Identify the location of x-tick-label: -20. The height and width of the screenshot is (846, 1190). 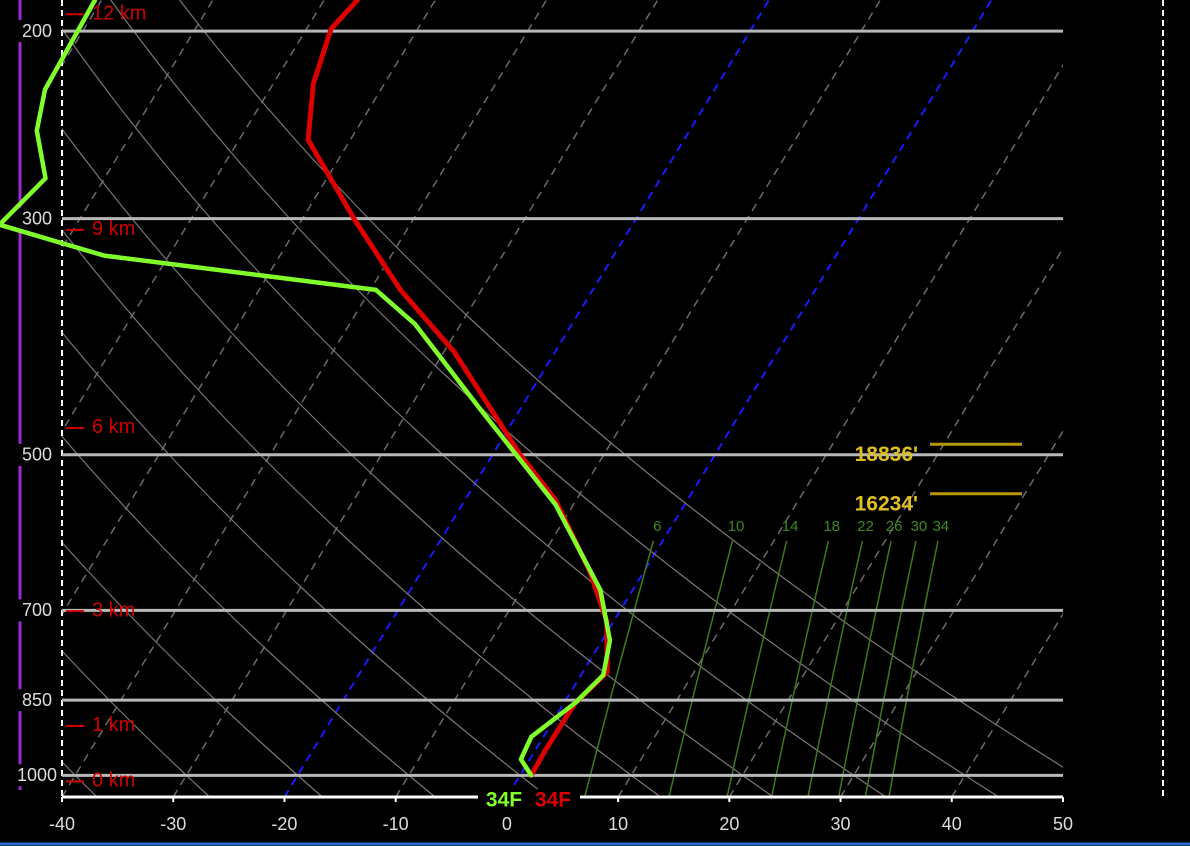
(284, 824).